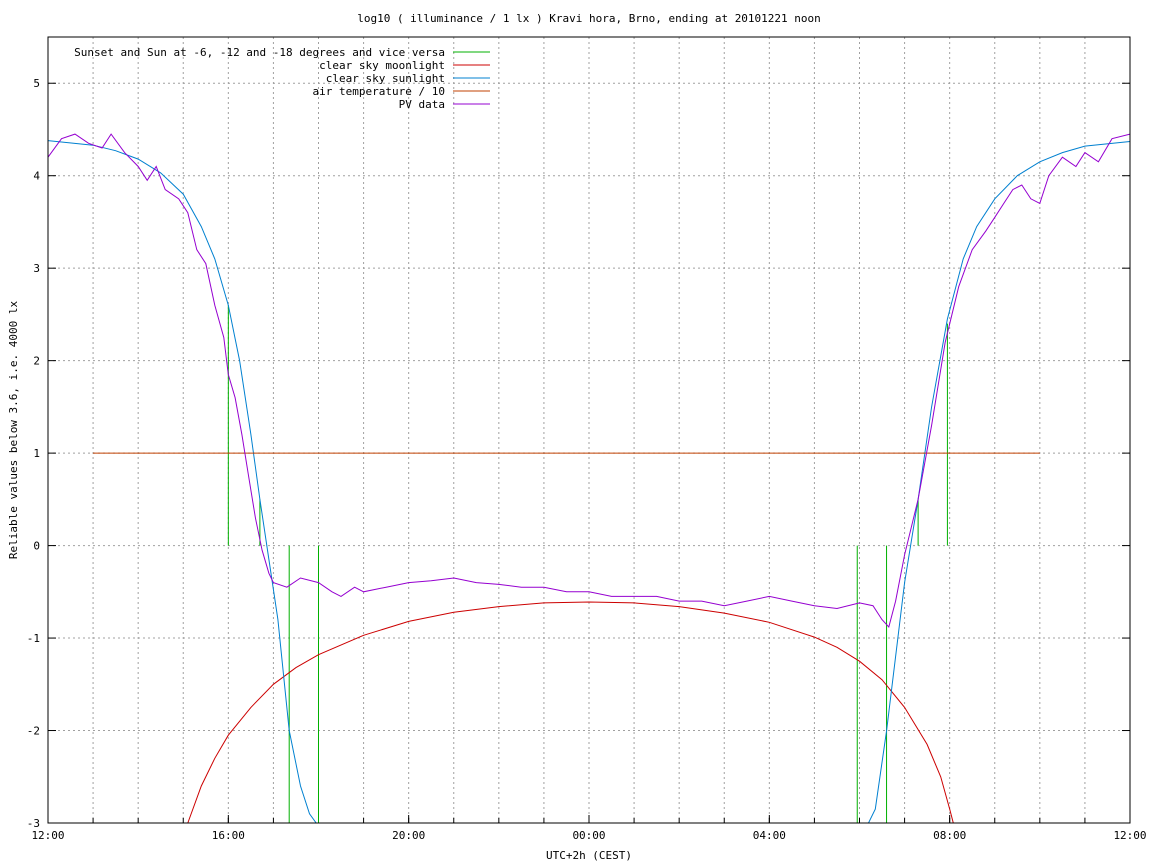  I want to click on y-tick-label: -3, so click(33, 823).